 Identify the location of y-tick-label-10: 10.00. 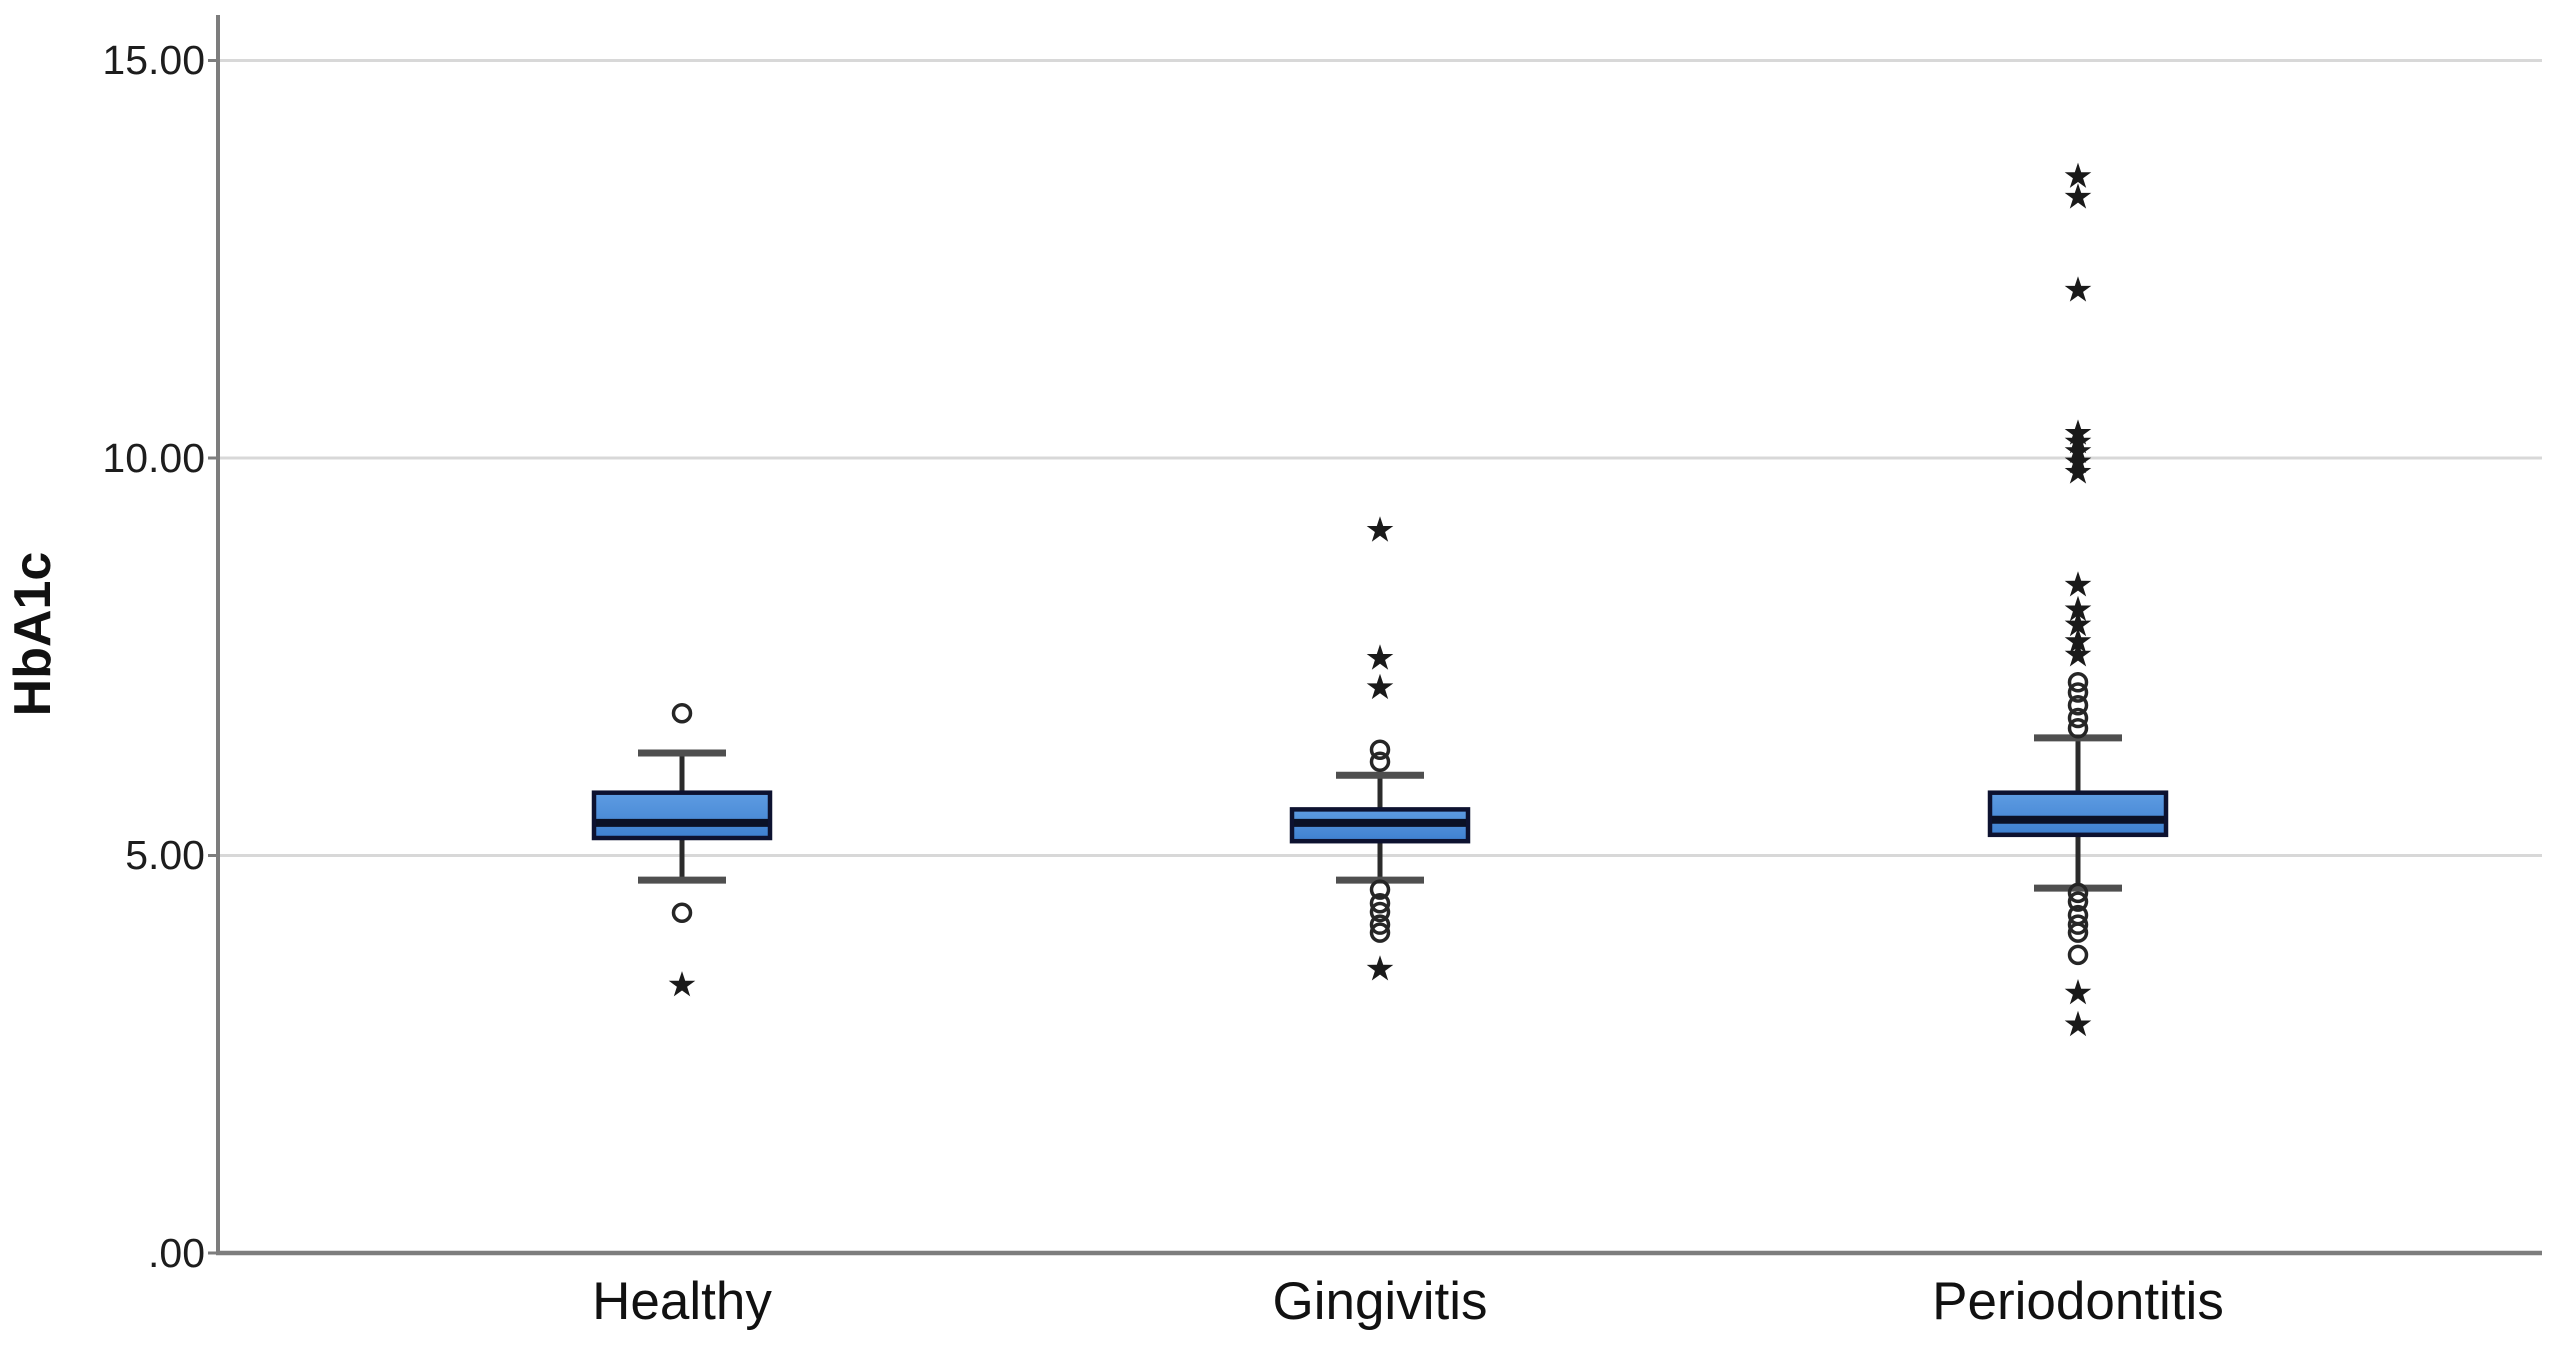
(153, 458).